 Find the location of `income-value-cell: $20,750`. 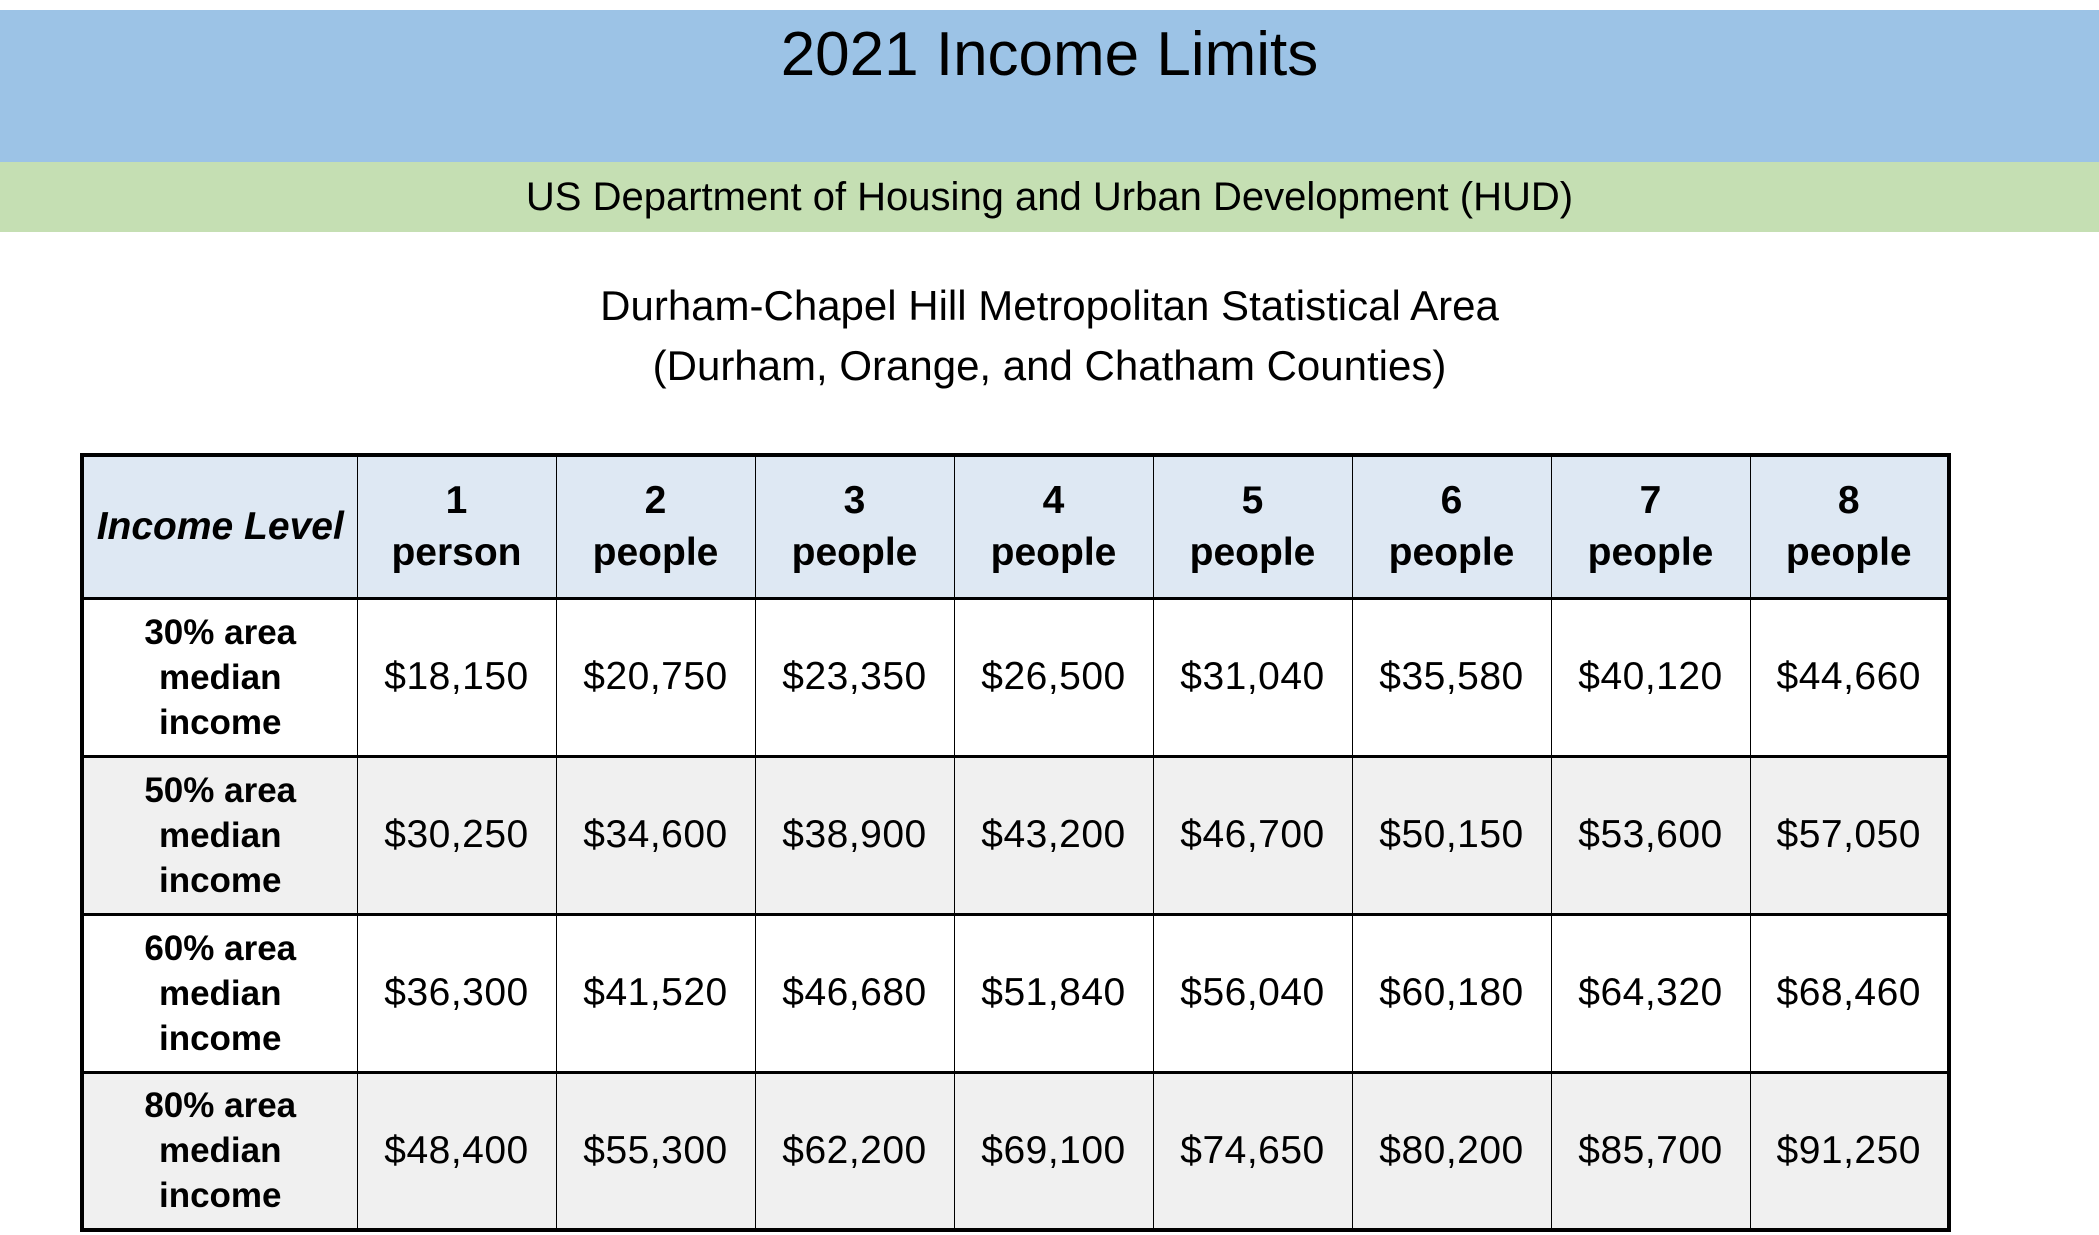

income-value-cell: $20,750 is located at coordinates (655, 677).